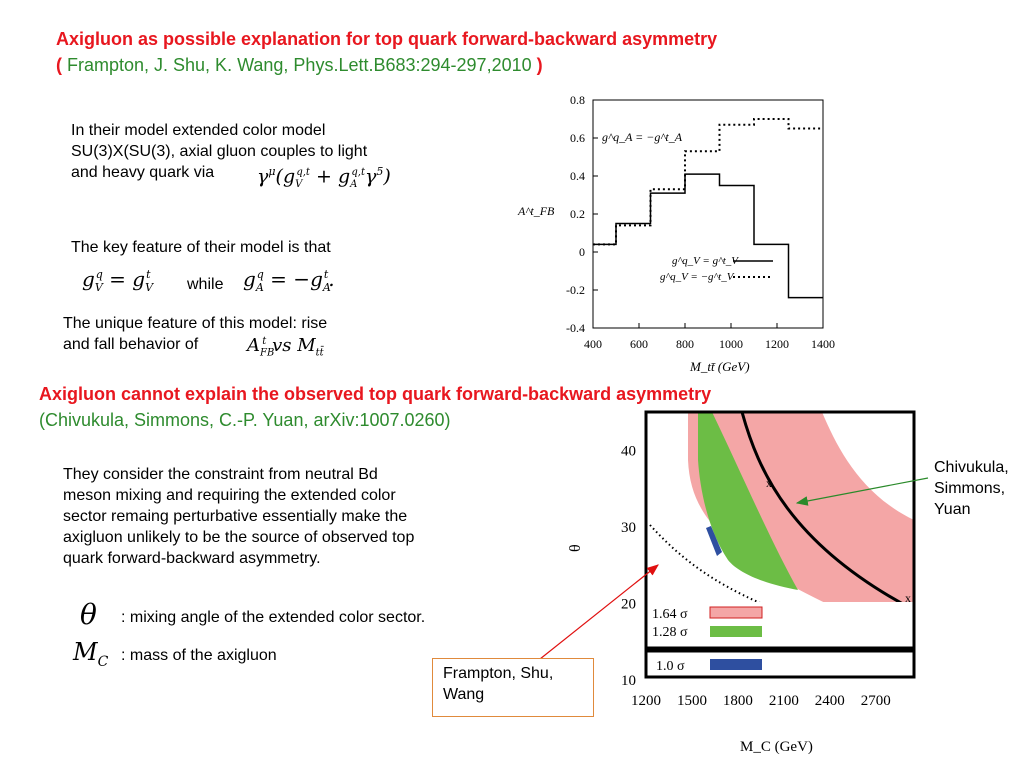 This screenshot has width=1024, height=768. What do you see at coordinates (705, 261) in the screenshot?
I see `afb-legend-solid-label: g^q_V = g^t_V` at bounding box center [705, 261].